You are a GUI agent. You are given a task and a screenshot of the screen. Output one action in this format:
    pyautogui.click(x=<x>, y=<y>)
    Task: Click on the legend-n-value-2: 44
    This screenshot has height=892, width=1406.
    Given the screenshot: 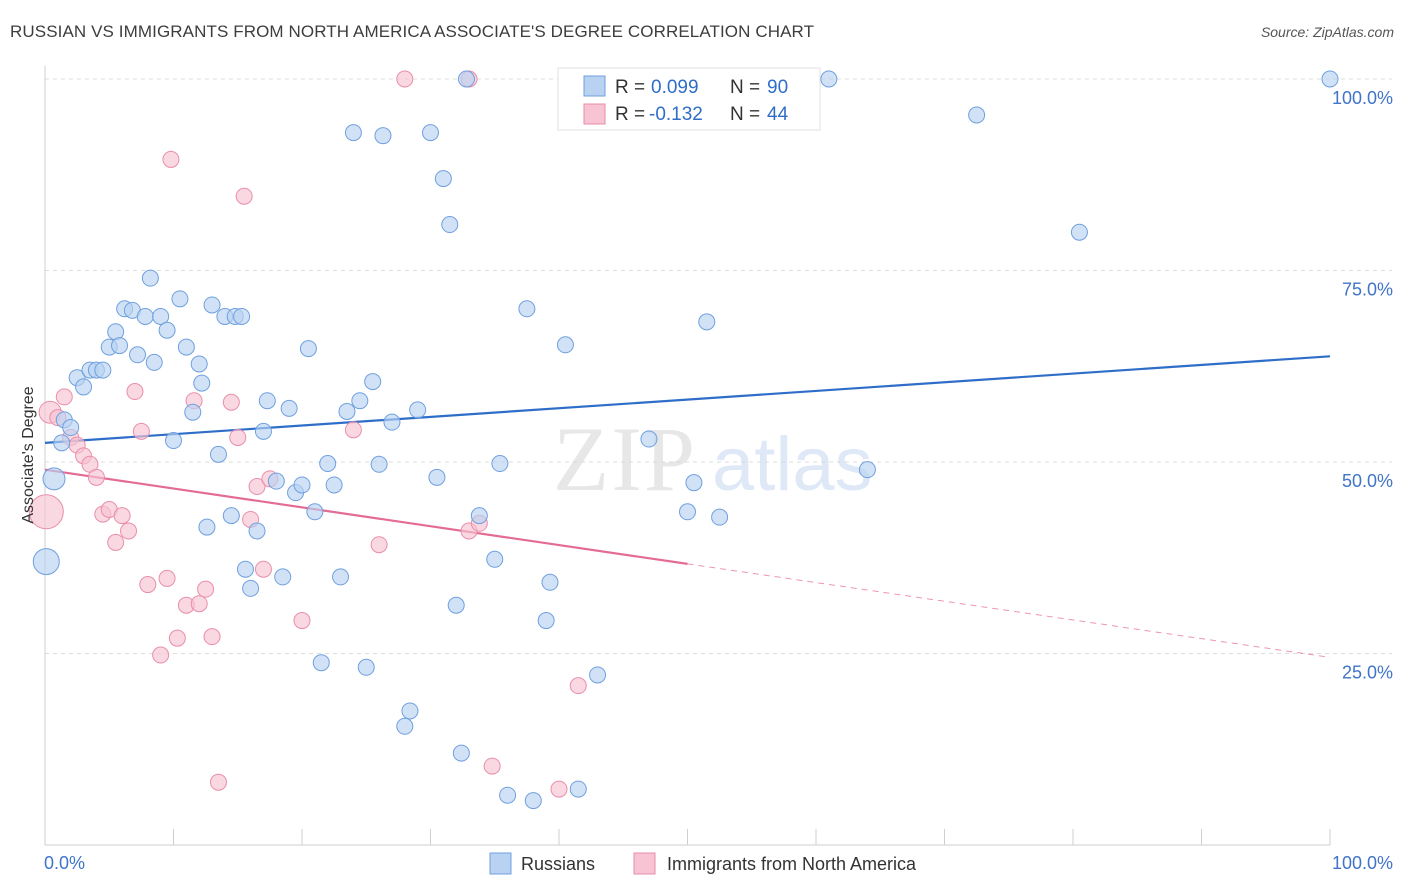 What is the action you would take?
    pyautogui.click(x=778, y=114)
    